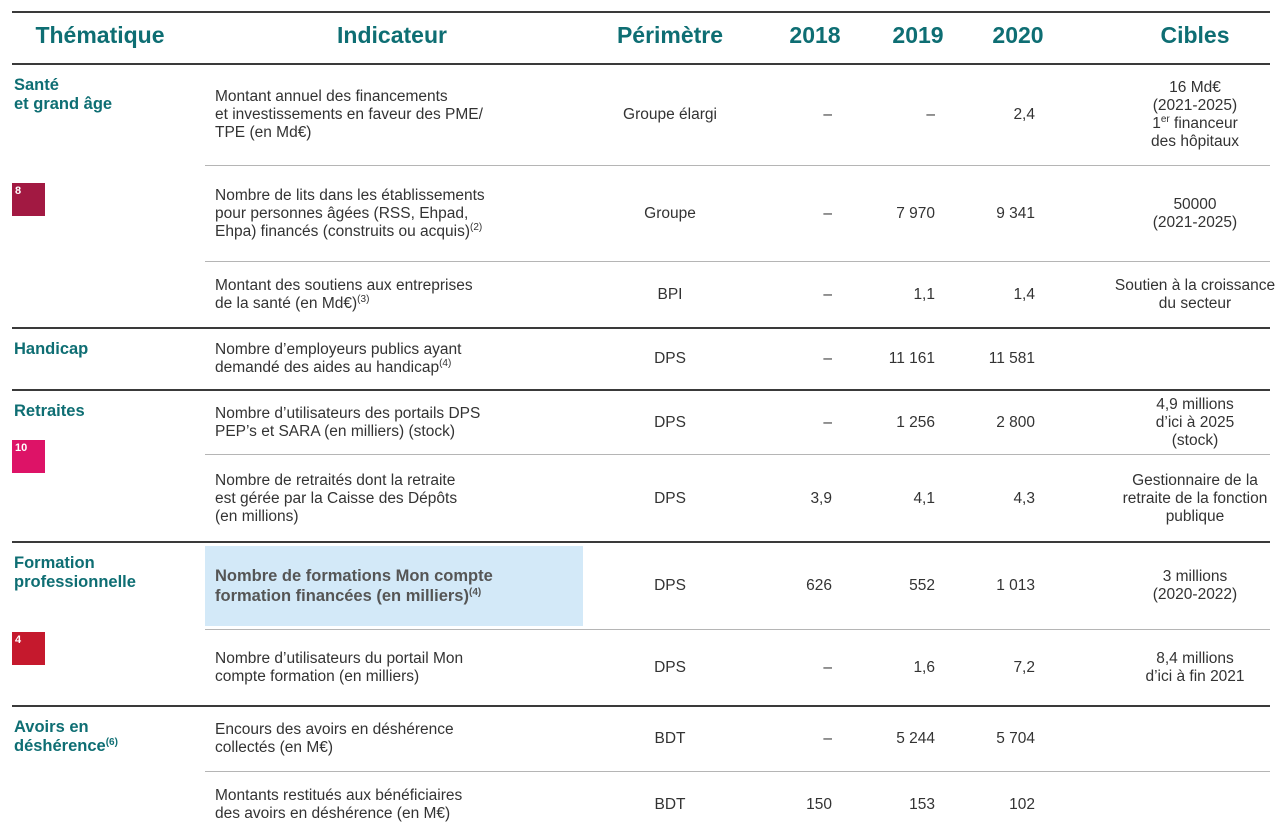 Image resolution: width=1282 pixels, height=838 pixels. What do you see at coordinates (1018, 35) in the screenshot?
I see `column-header: 2020` at bounding box center [1018, 35].